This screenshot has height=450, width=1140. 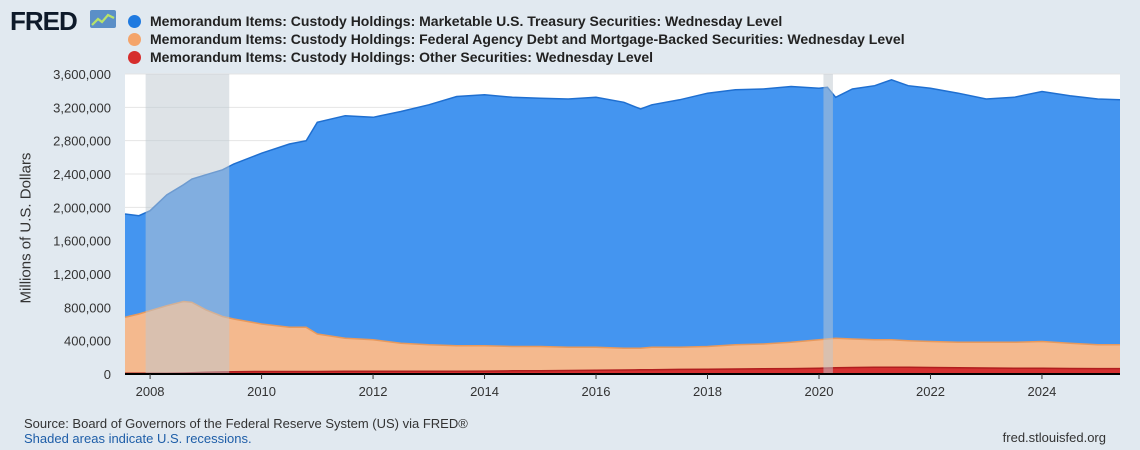 What do you see at coordinates (82, 107) in the screenshot?
I see `y-tick-label: 3,200,000` at bounding box center [82, 107].